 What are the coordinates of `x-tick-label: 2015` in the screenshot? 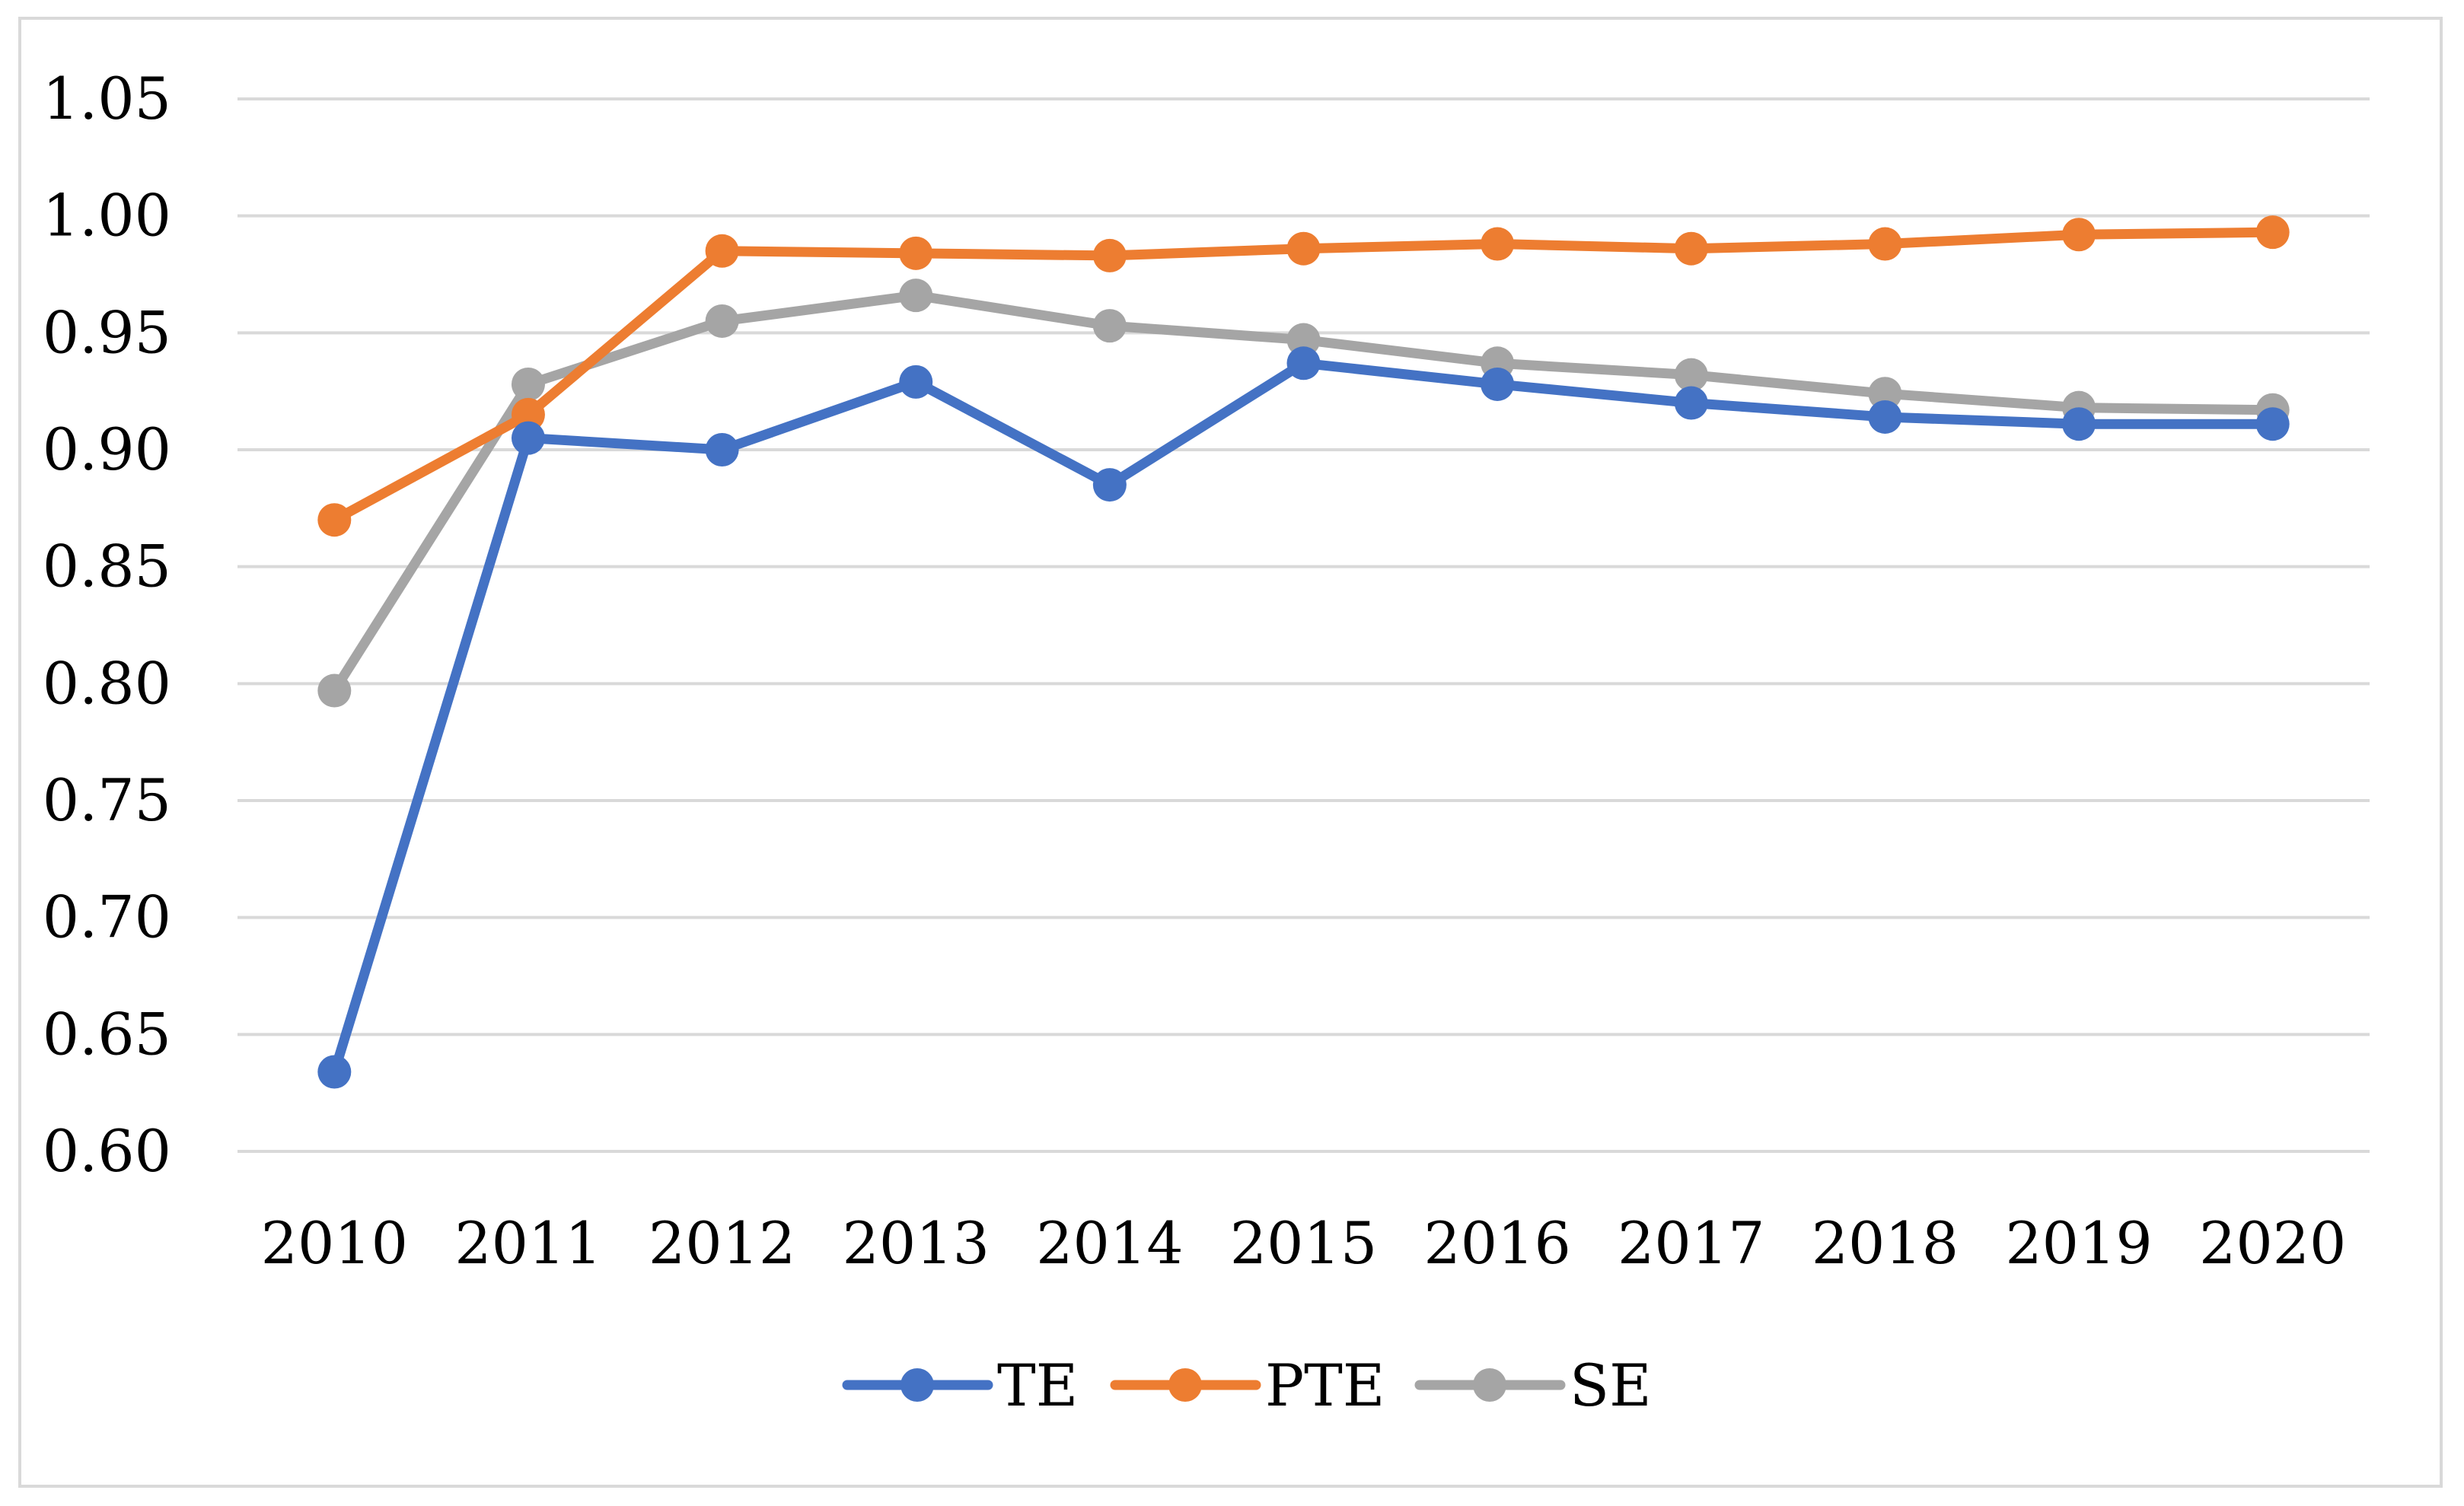 It's located at (1304, 1243).